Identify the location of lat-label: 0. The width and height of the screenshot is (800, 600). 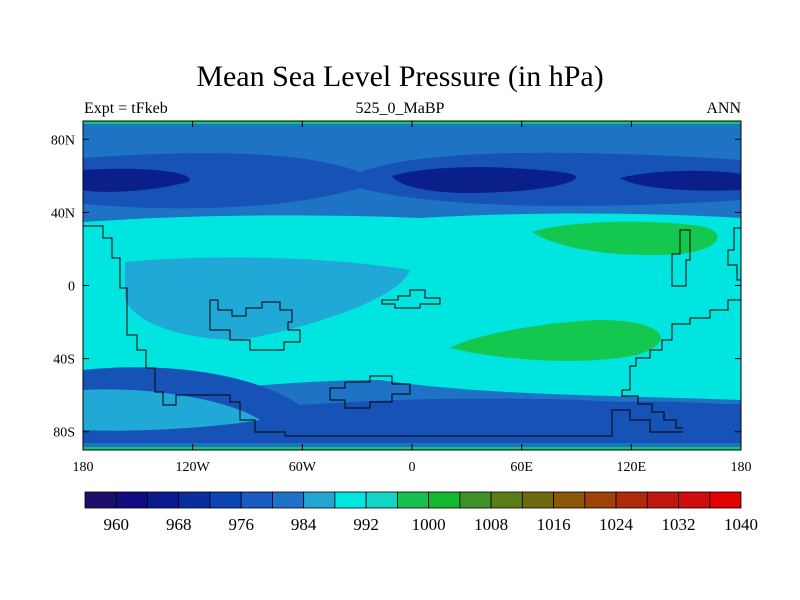
(71, 287).